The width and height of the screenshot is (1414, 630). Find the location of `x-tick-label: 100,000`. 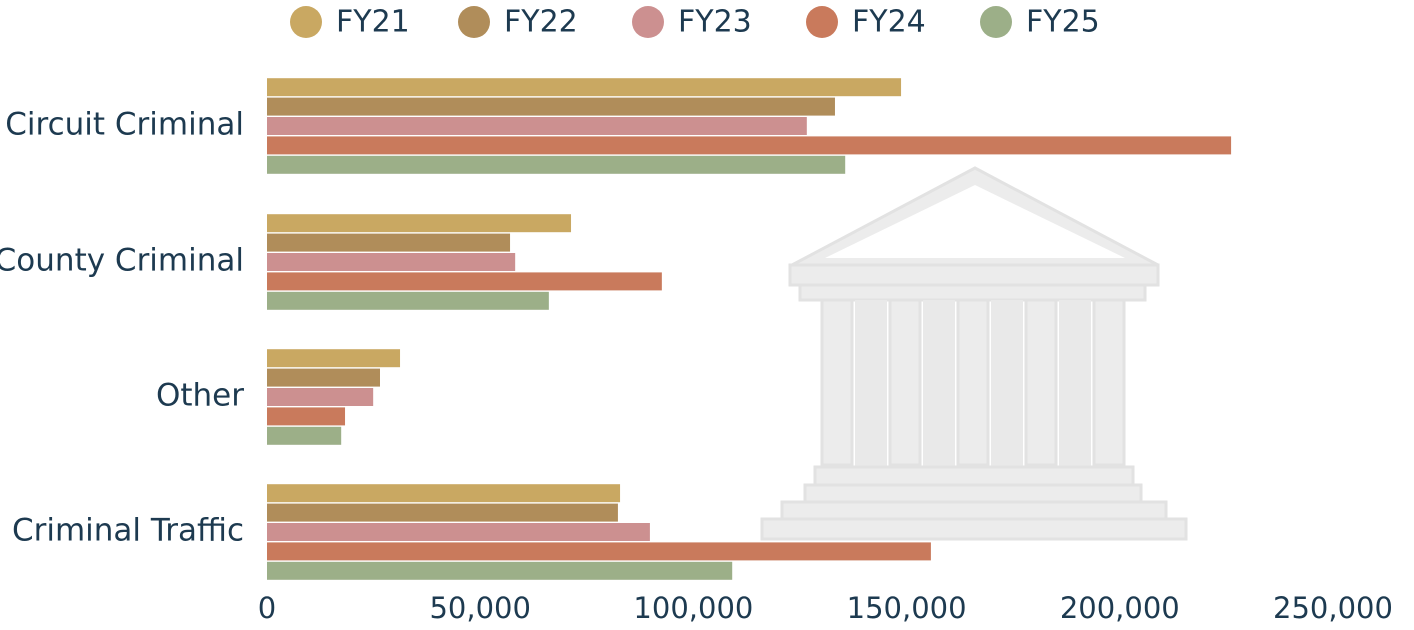

x-tick-label: 100,000 is located at coordinates (693, 608).